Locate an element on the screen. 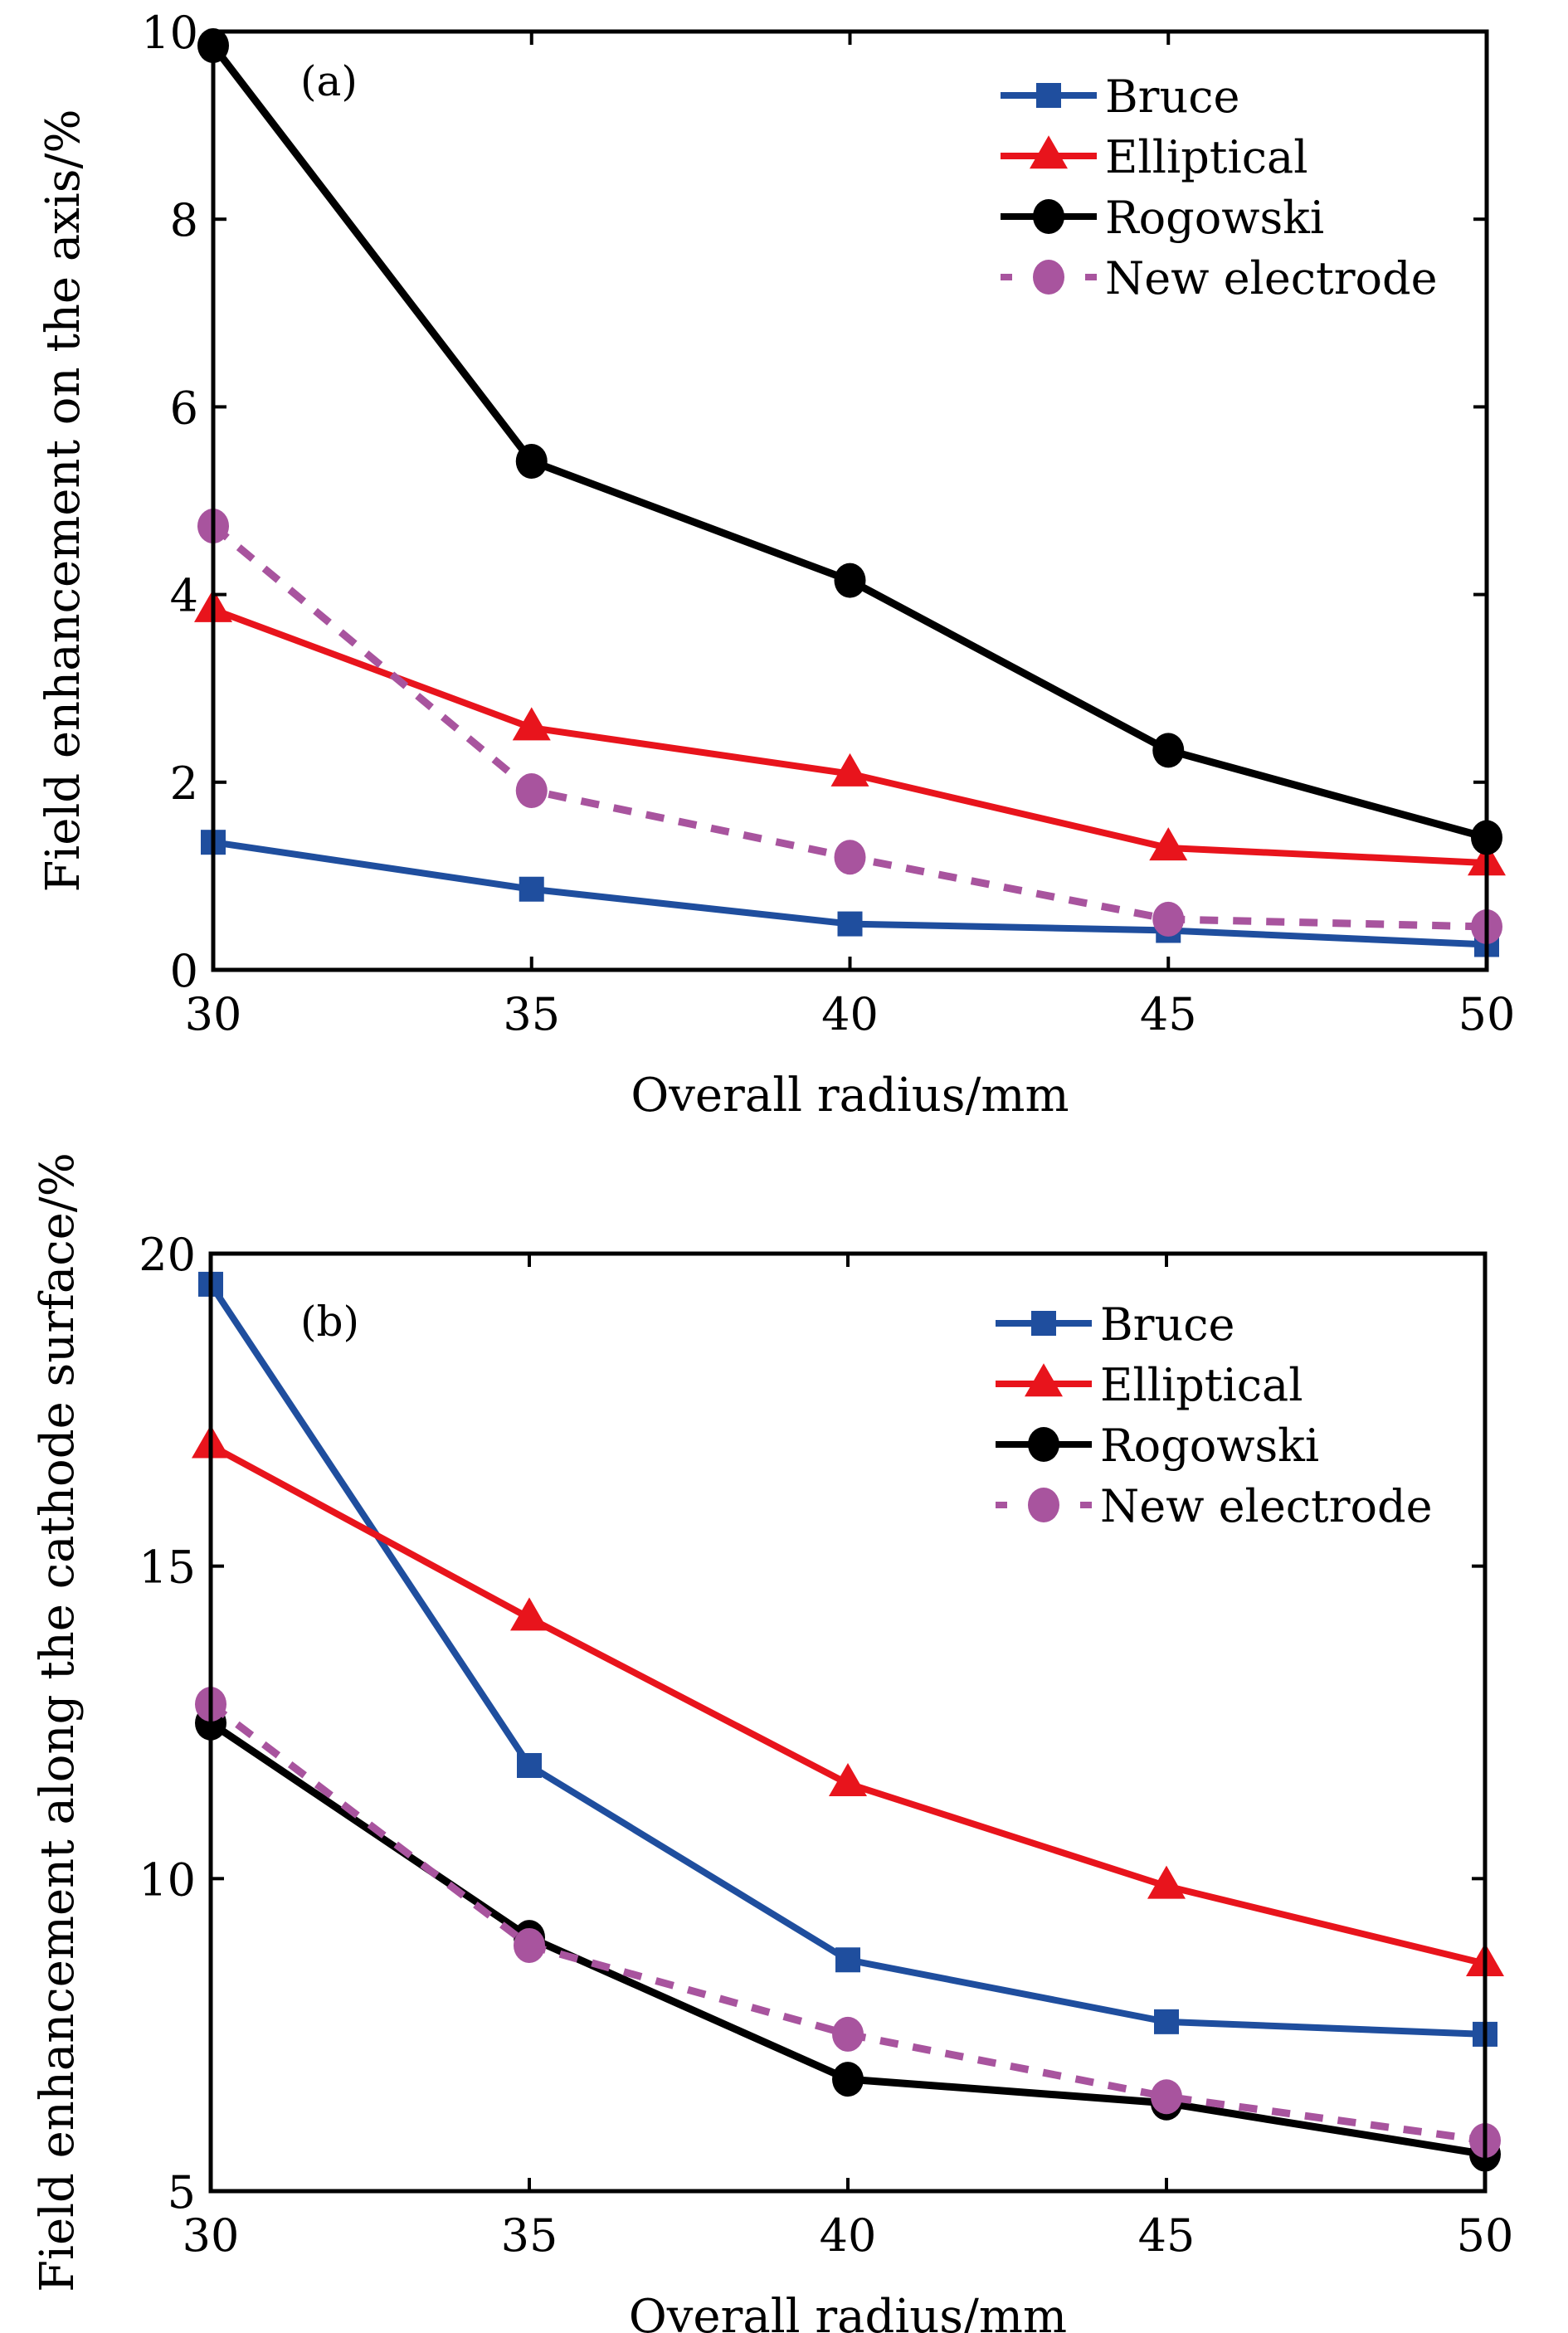 The height and width of the screenshot is (2333, 1568). panel-label: (b) is located at coordinates (329, 1322).